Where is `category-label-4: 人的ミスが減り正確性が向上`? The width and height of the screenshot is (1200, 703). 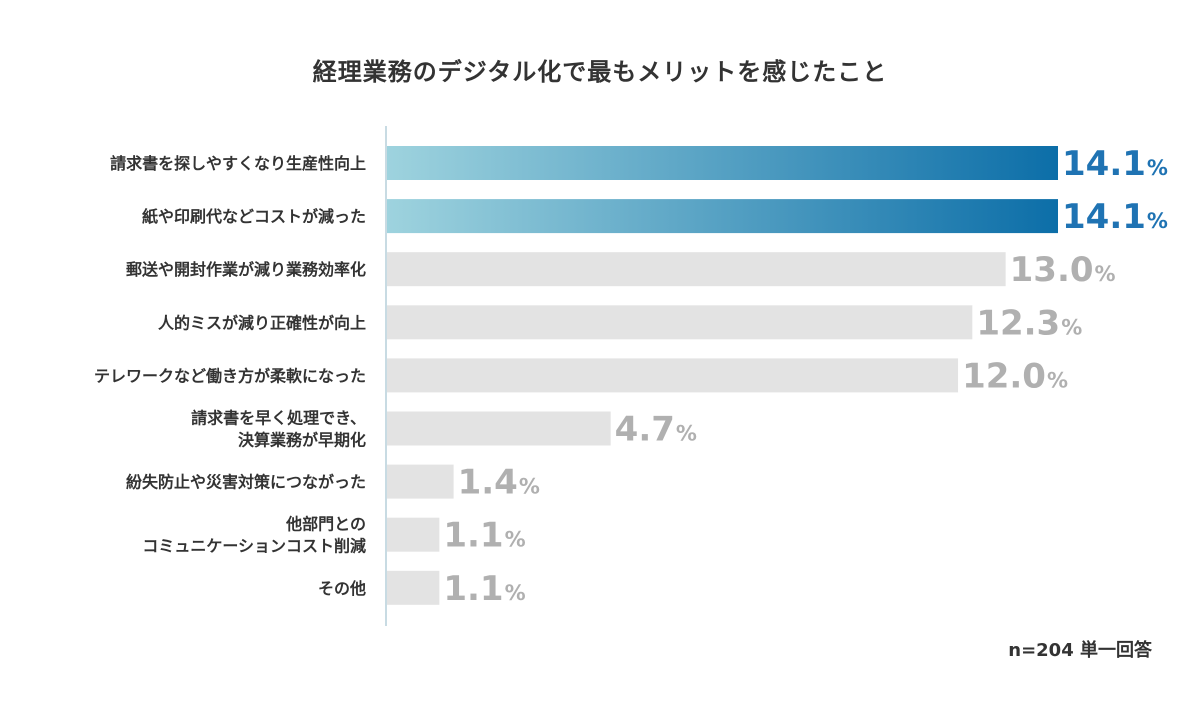 category-label-4: 人的ミスが減り正確性が向上 is located at coordinates (262, 322).